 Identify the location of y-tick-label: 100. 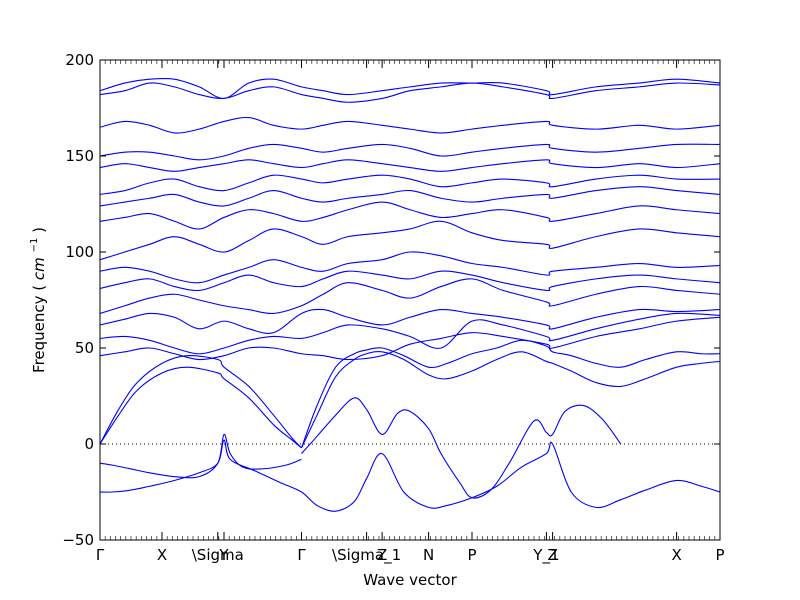
(79, 252).